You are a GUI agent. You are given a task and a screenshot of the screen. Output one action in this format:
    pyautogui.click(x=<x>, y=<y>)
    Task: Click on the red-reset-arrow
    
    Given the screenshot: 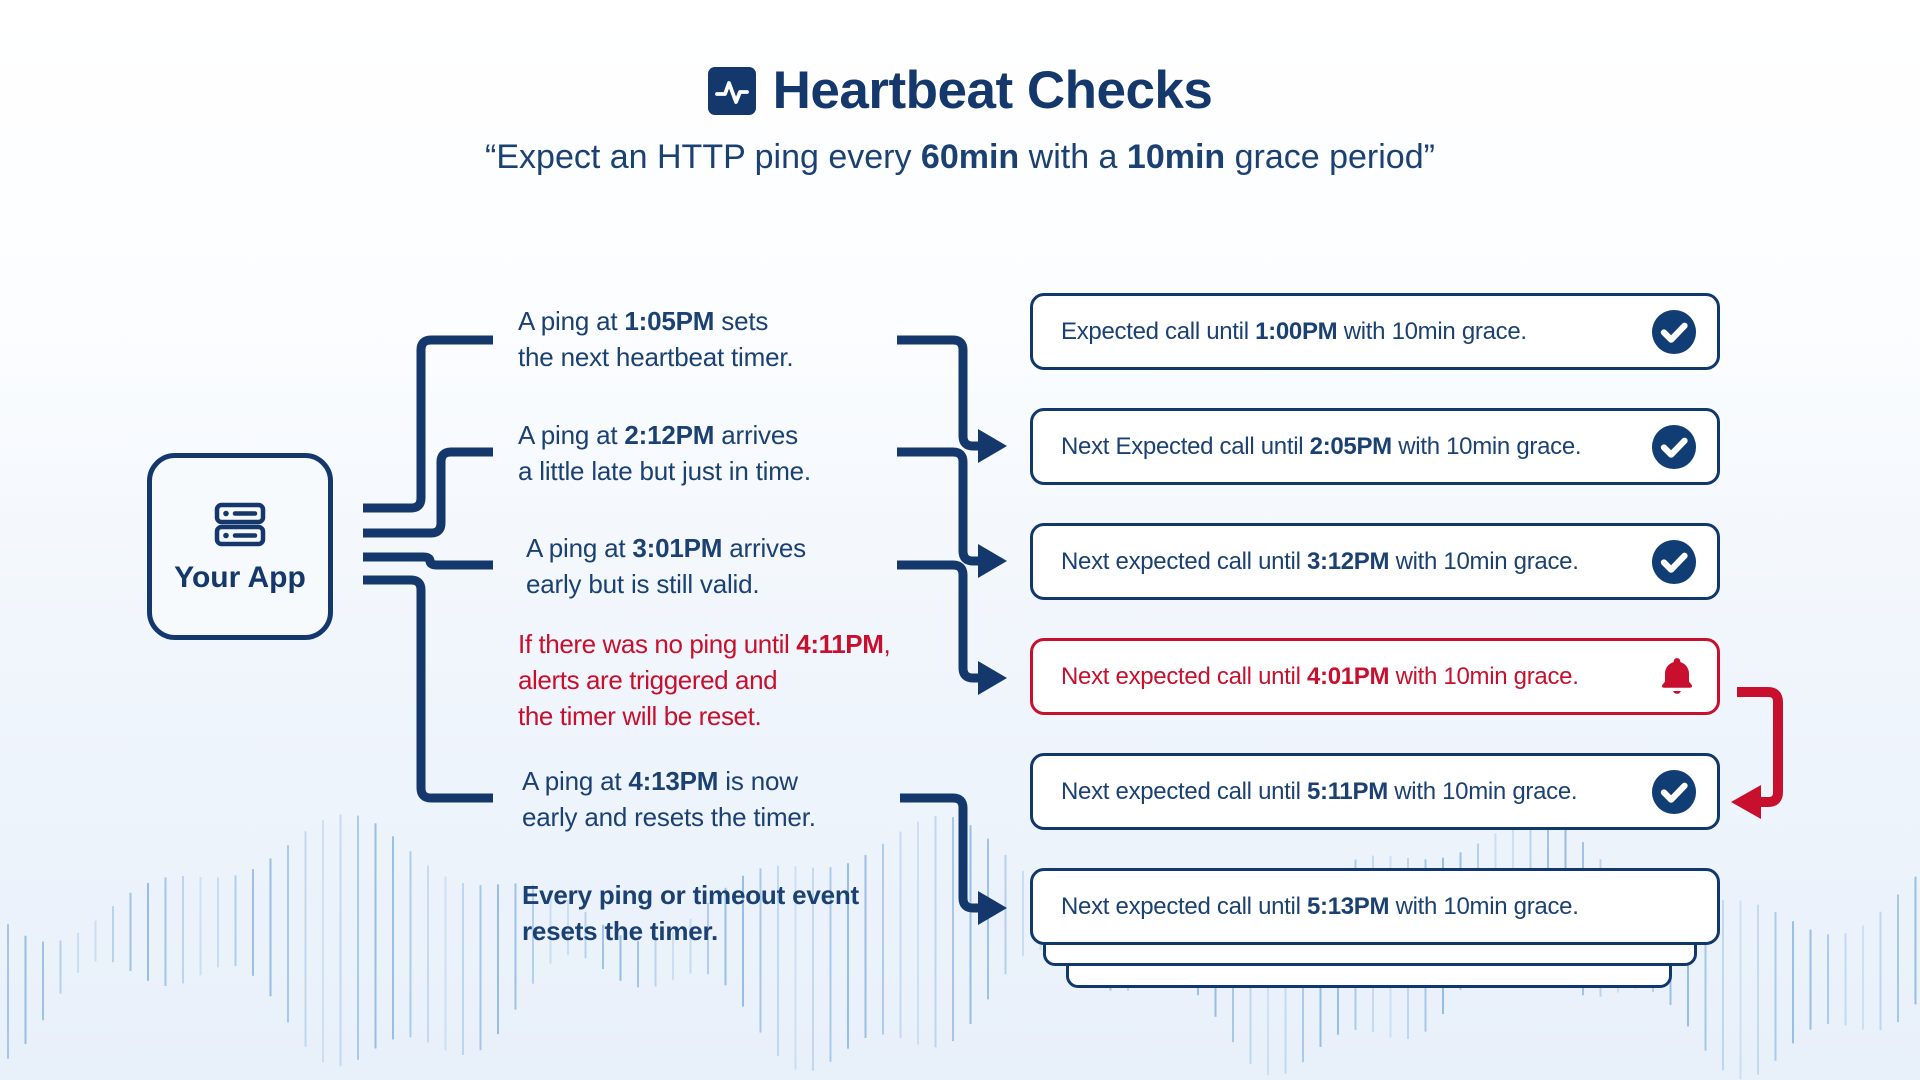 What is the action you would take?
    pyautogui.click(x=1760, y=747)
    